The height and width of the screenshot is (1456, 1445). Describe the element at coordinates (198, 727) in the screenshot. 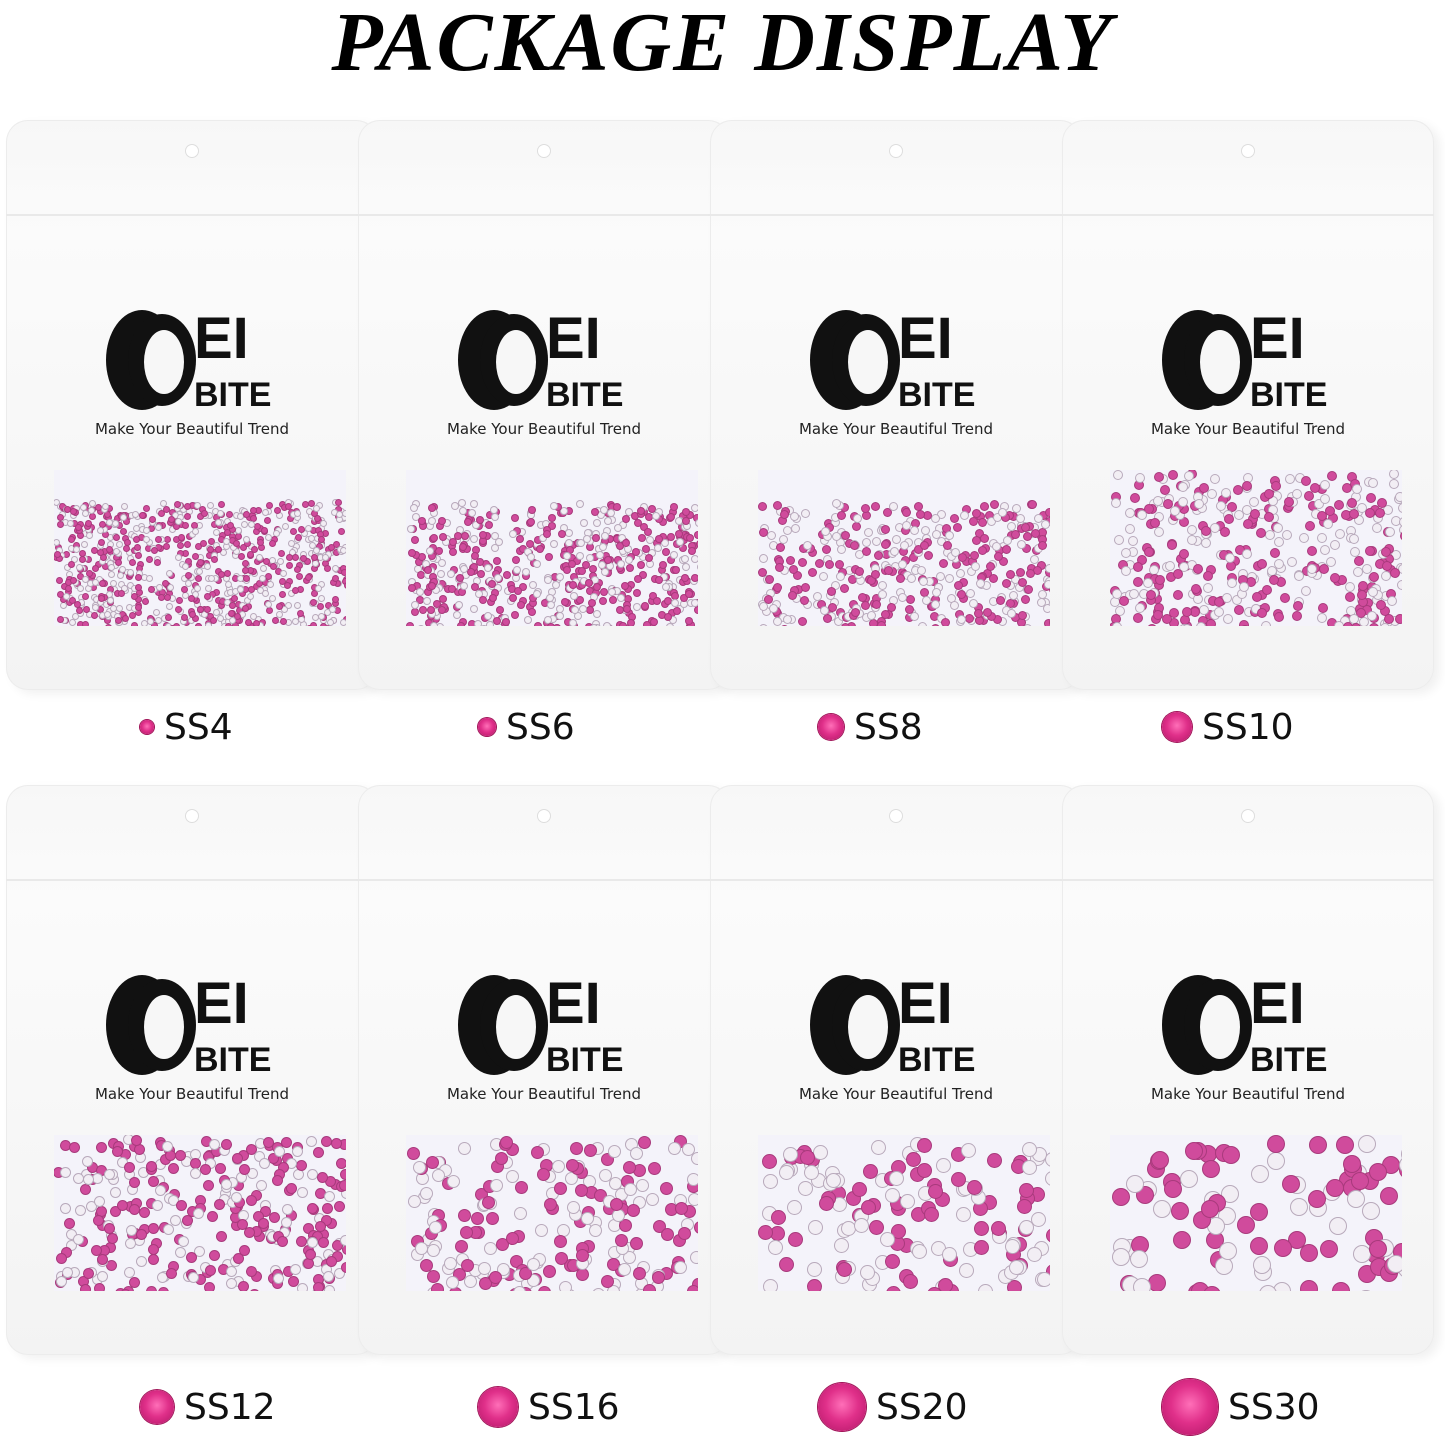

I see `size-label-text: SS4` at that location.